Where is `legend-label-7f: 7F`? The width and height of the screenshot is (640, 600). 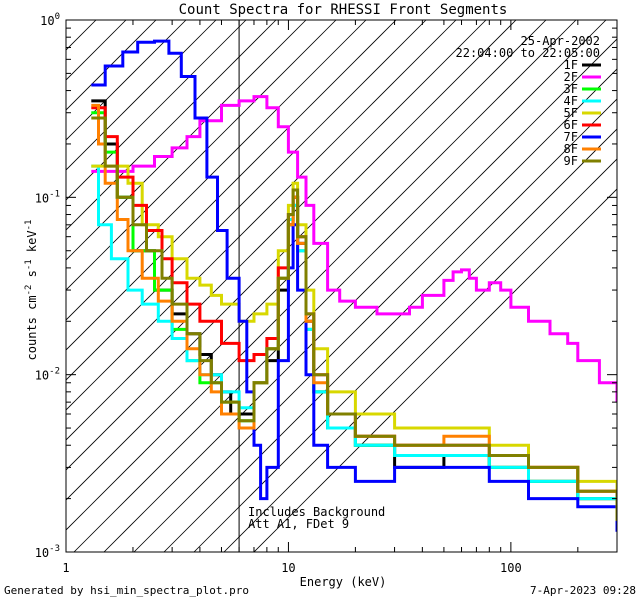
legend-label-7f: 7F is located at coordinates (571, 137).